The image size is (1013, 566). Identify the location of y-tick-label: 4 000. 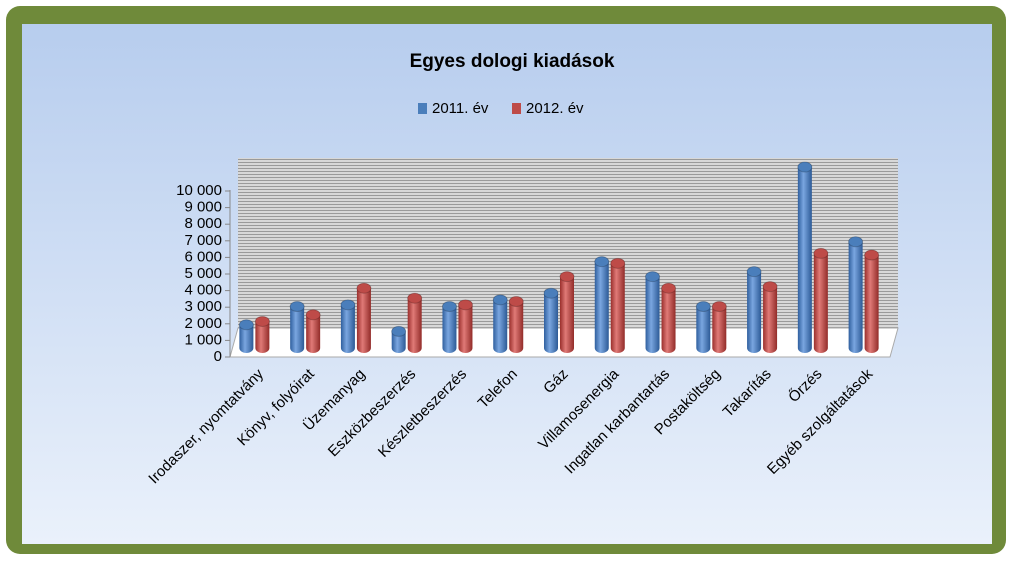
(203, 290).